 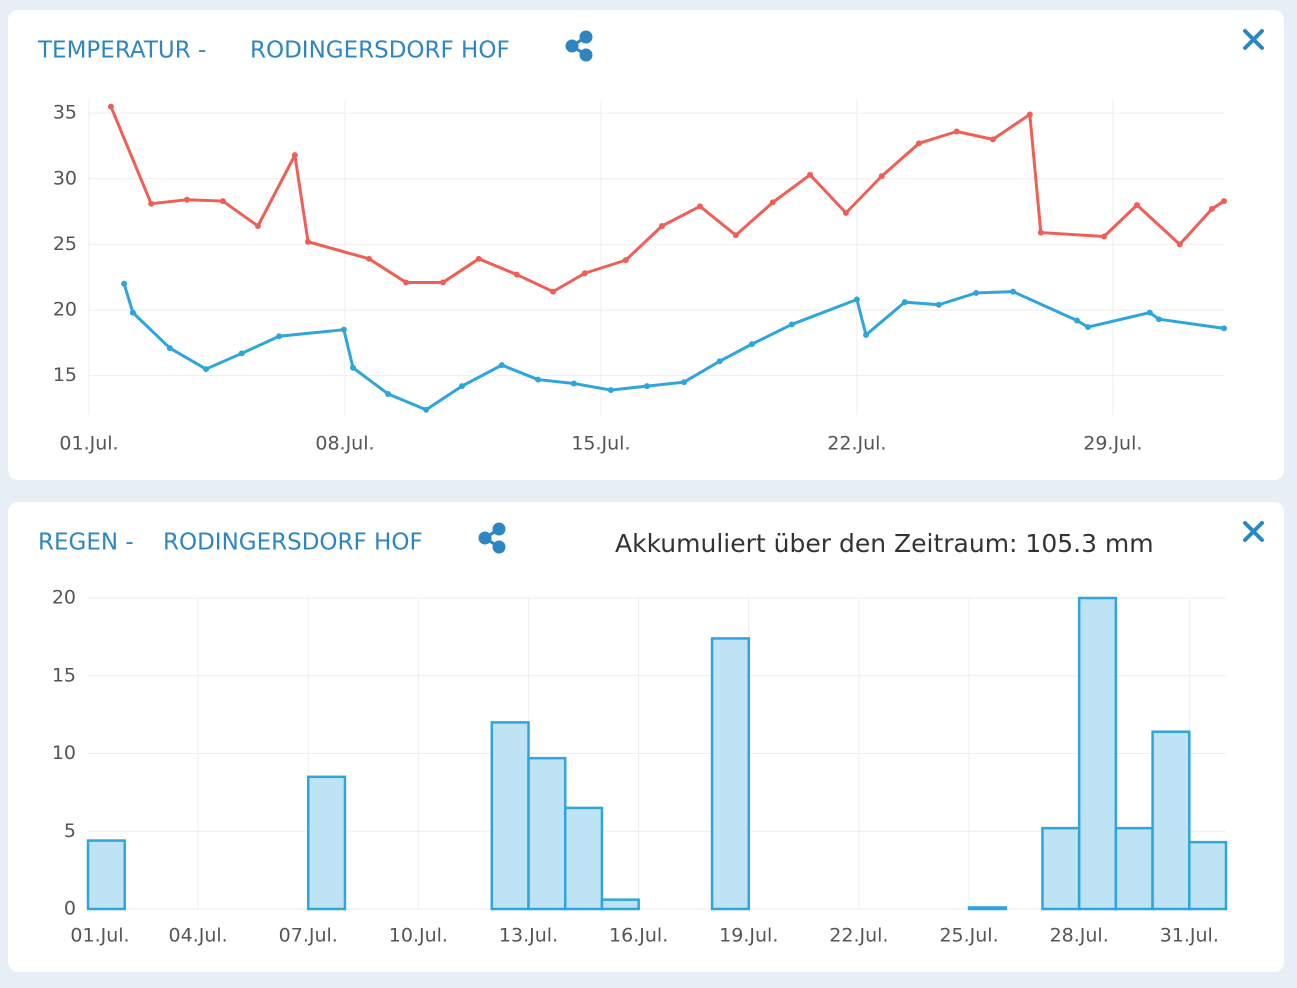 I want to click on chart-title: TEMPERATUR -, so click(x=121, y=51).